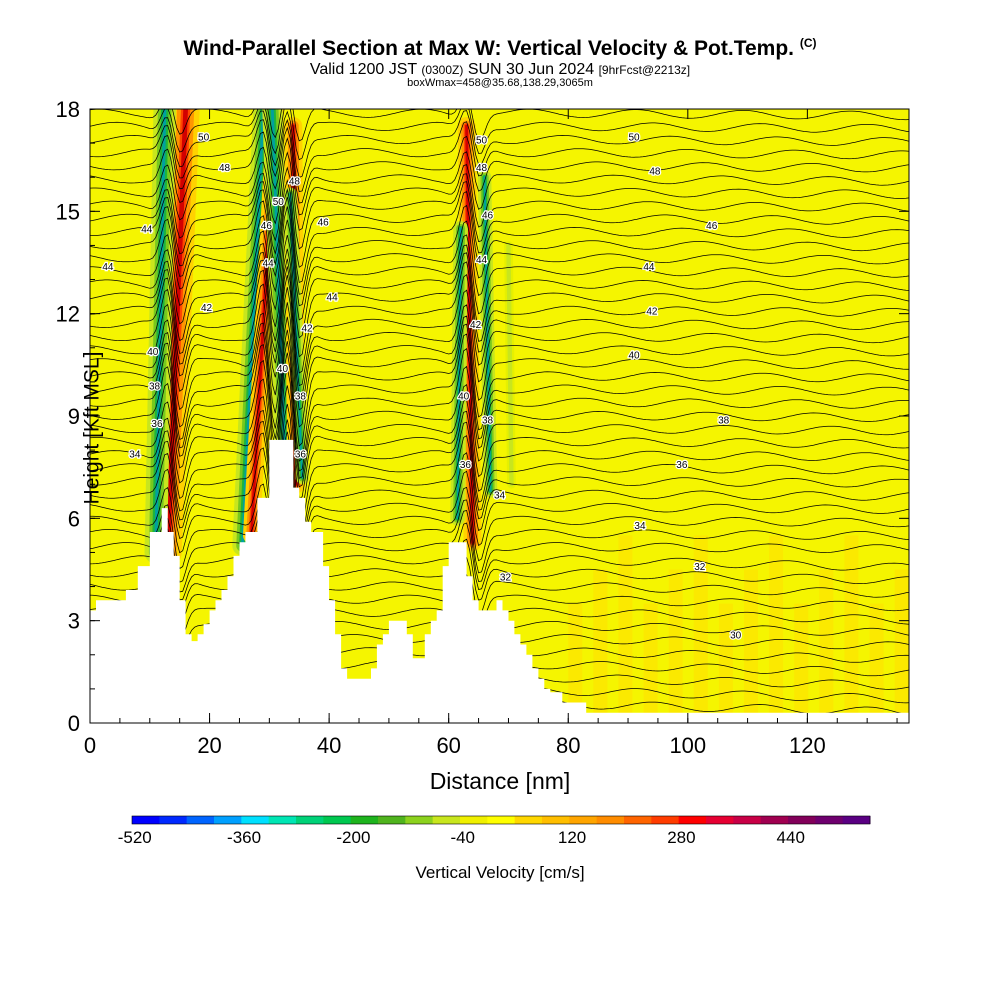  Describe the element at coordinates (74, 416) in the screenshot. I see `y-tick-label: 9` at that location.